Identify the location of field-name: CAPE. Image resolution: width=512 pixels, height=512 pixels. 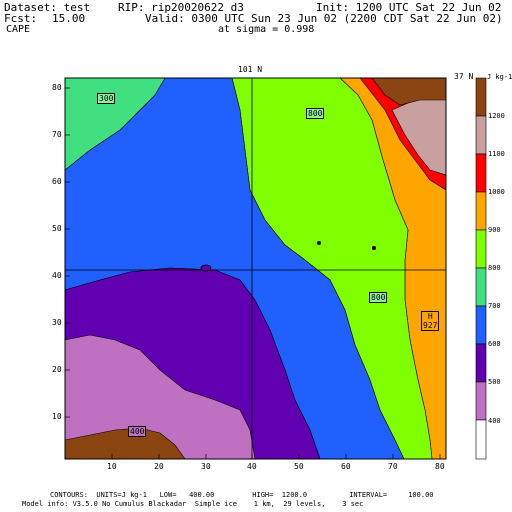
(18, 29).